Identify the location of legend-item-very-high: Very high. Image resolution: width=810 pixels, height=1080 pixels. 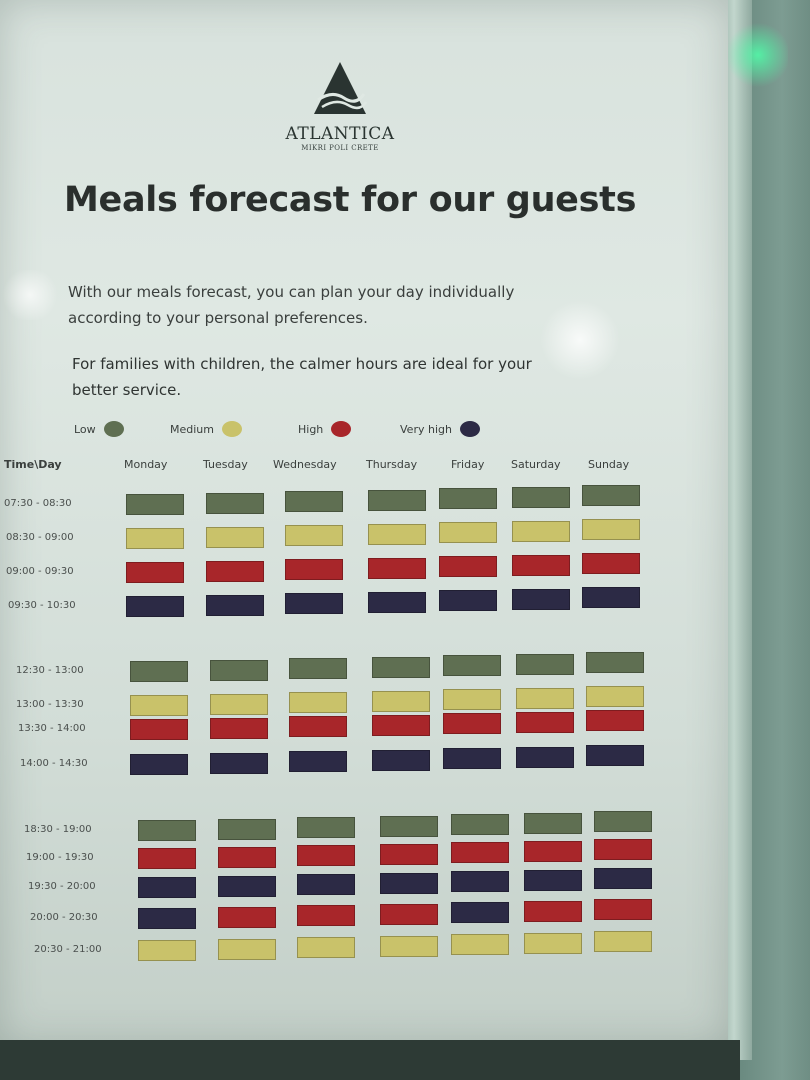
(440, 429).